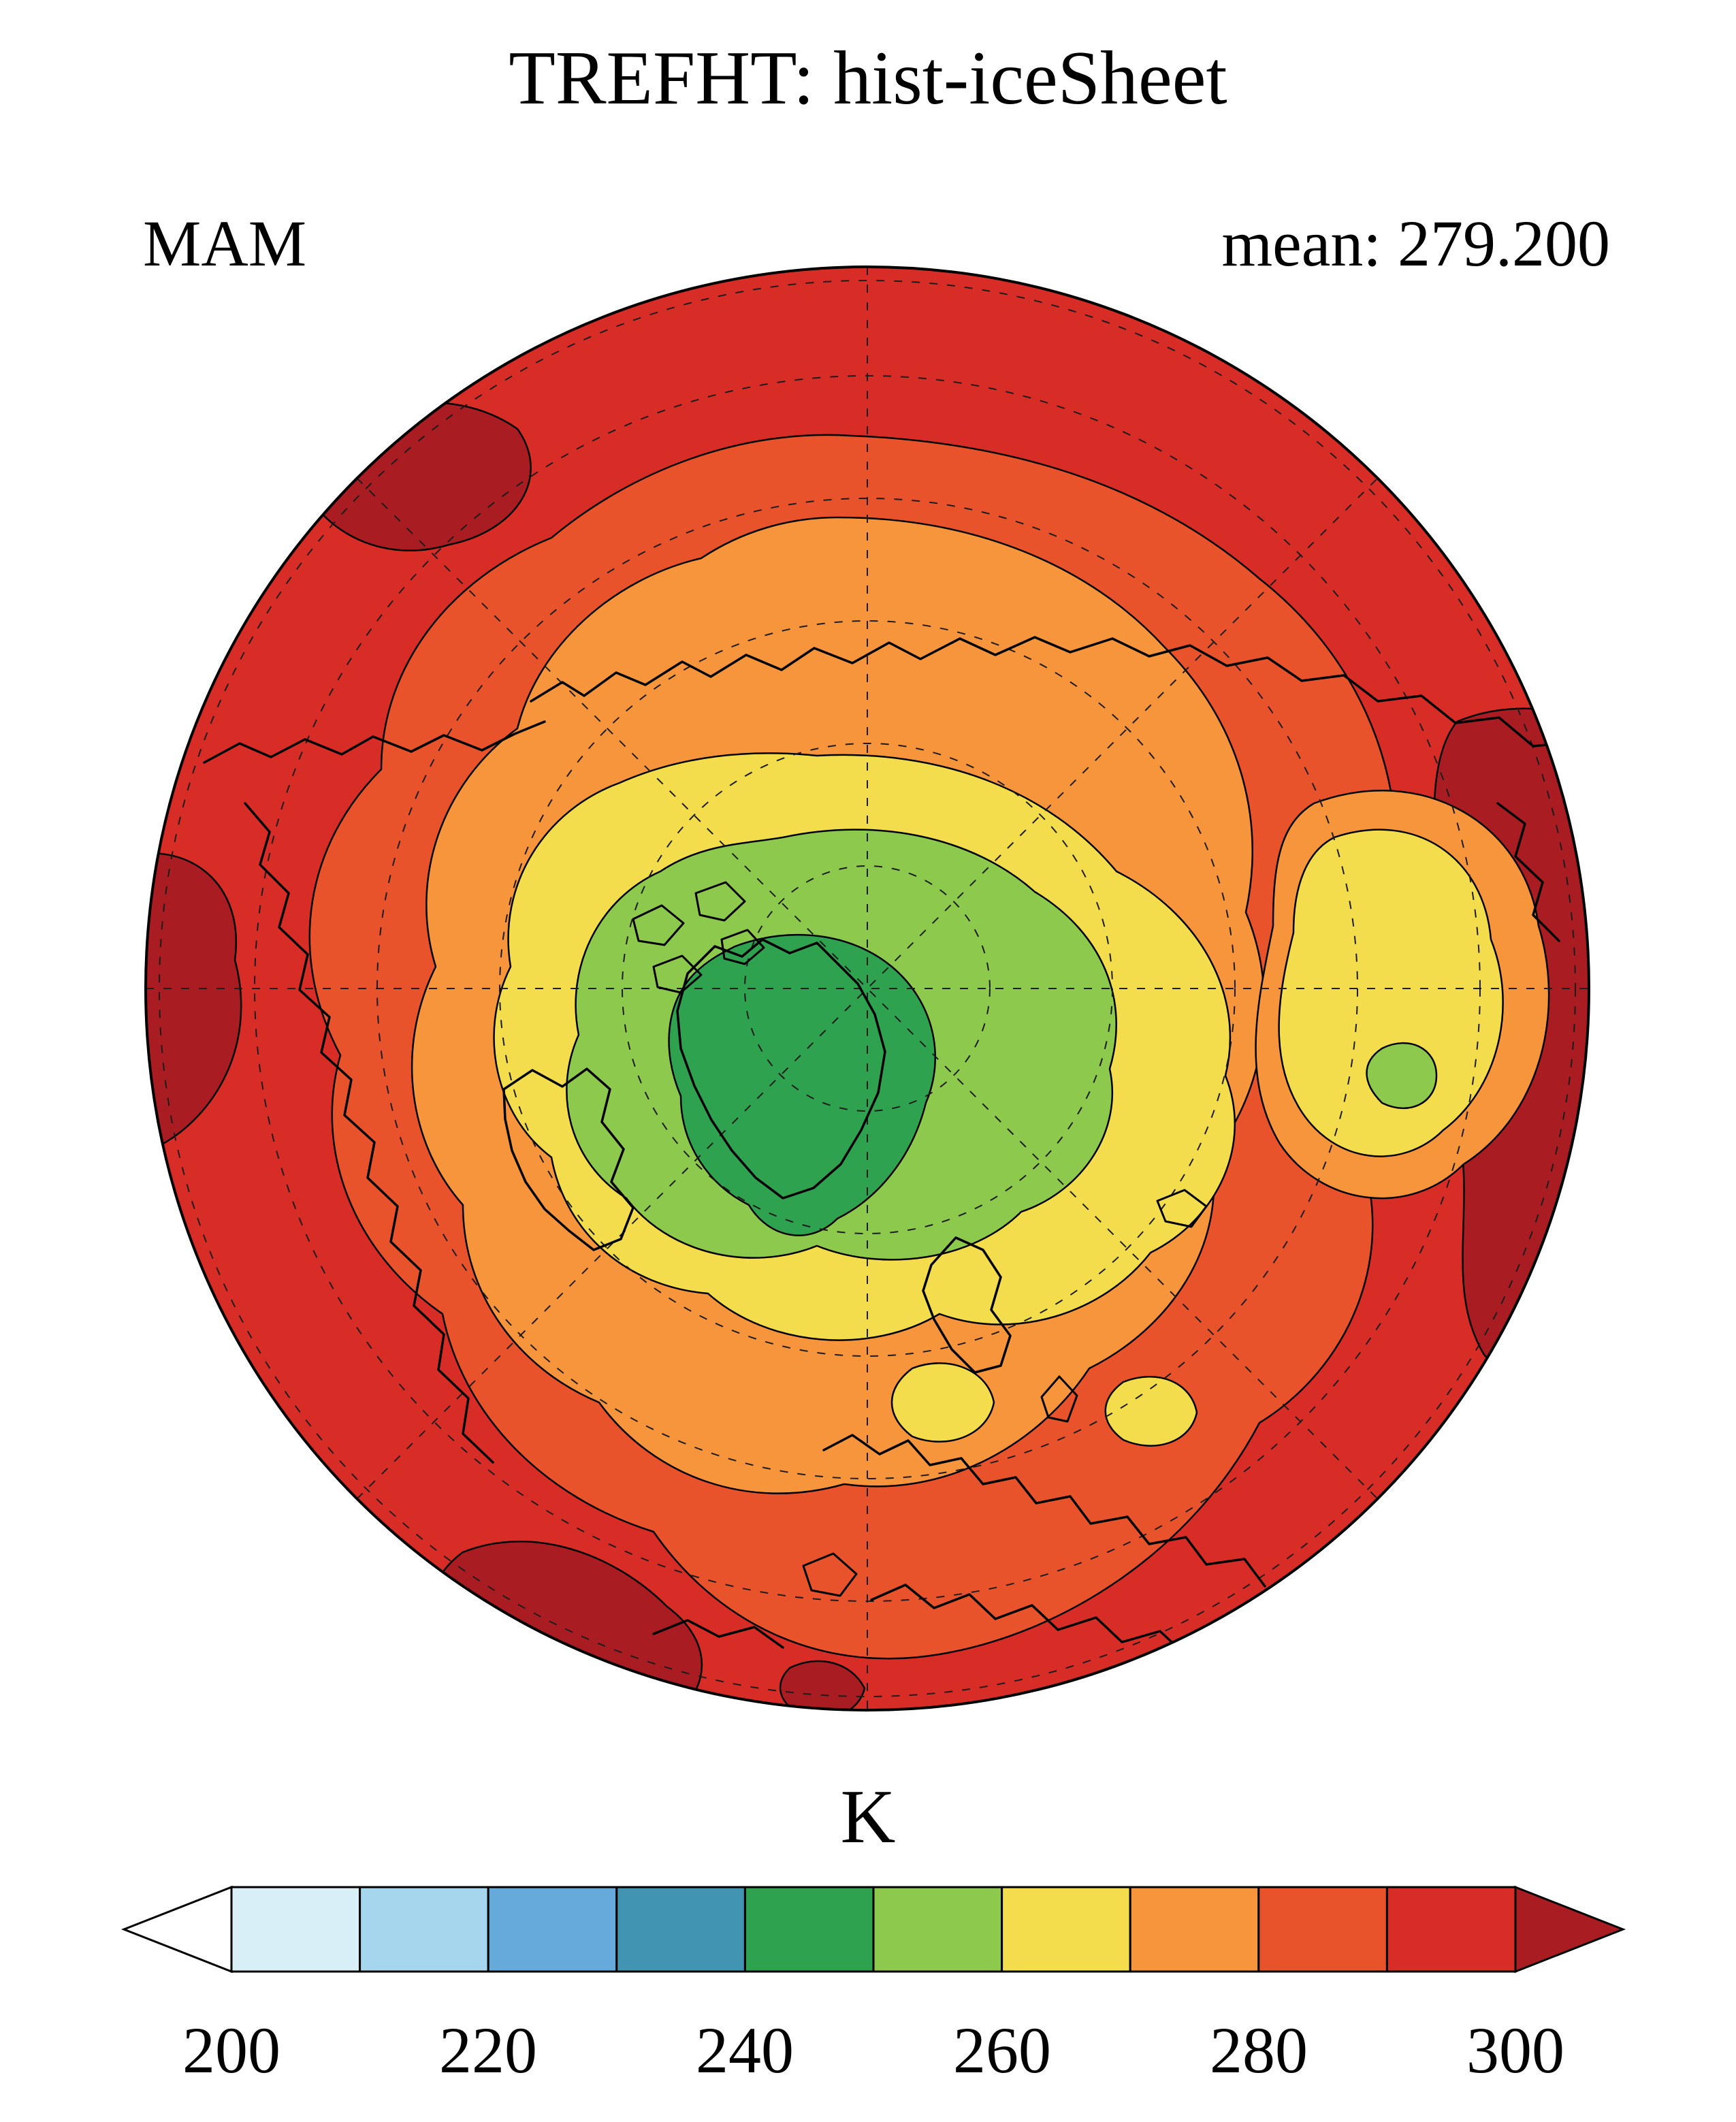 Image resolution: width=1736 pixels, height=2122 pixels. I want to click on latitude-ring, so click(867, 988).